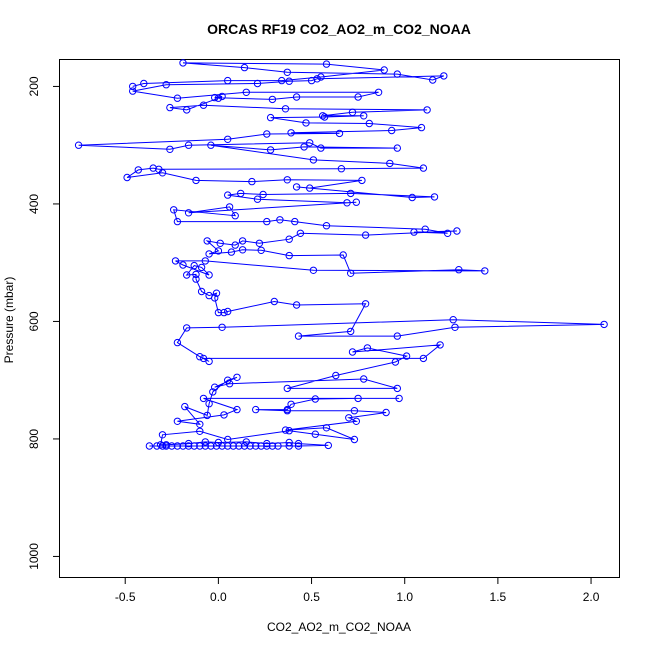  I want to click on x-axis: -0.5 0.0 0.5 1.0 1.5 2.0, so click(357, 590).